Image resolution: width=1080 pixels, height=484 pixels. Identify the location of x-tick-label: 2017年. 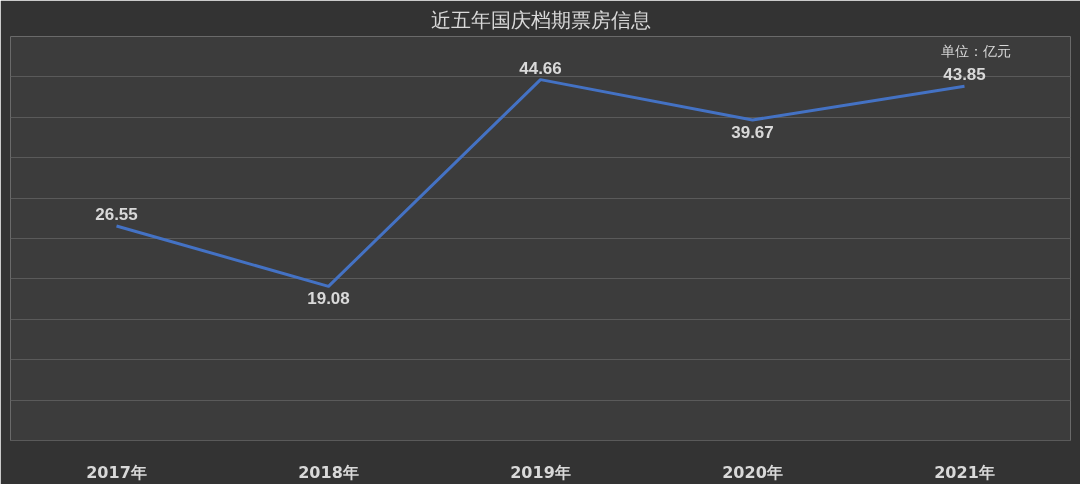
(116, 472).